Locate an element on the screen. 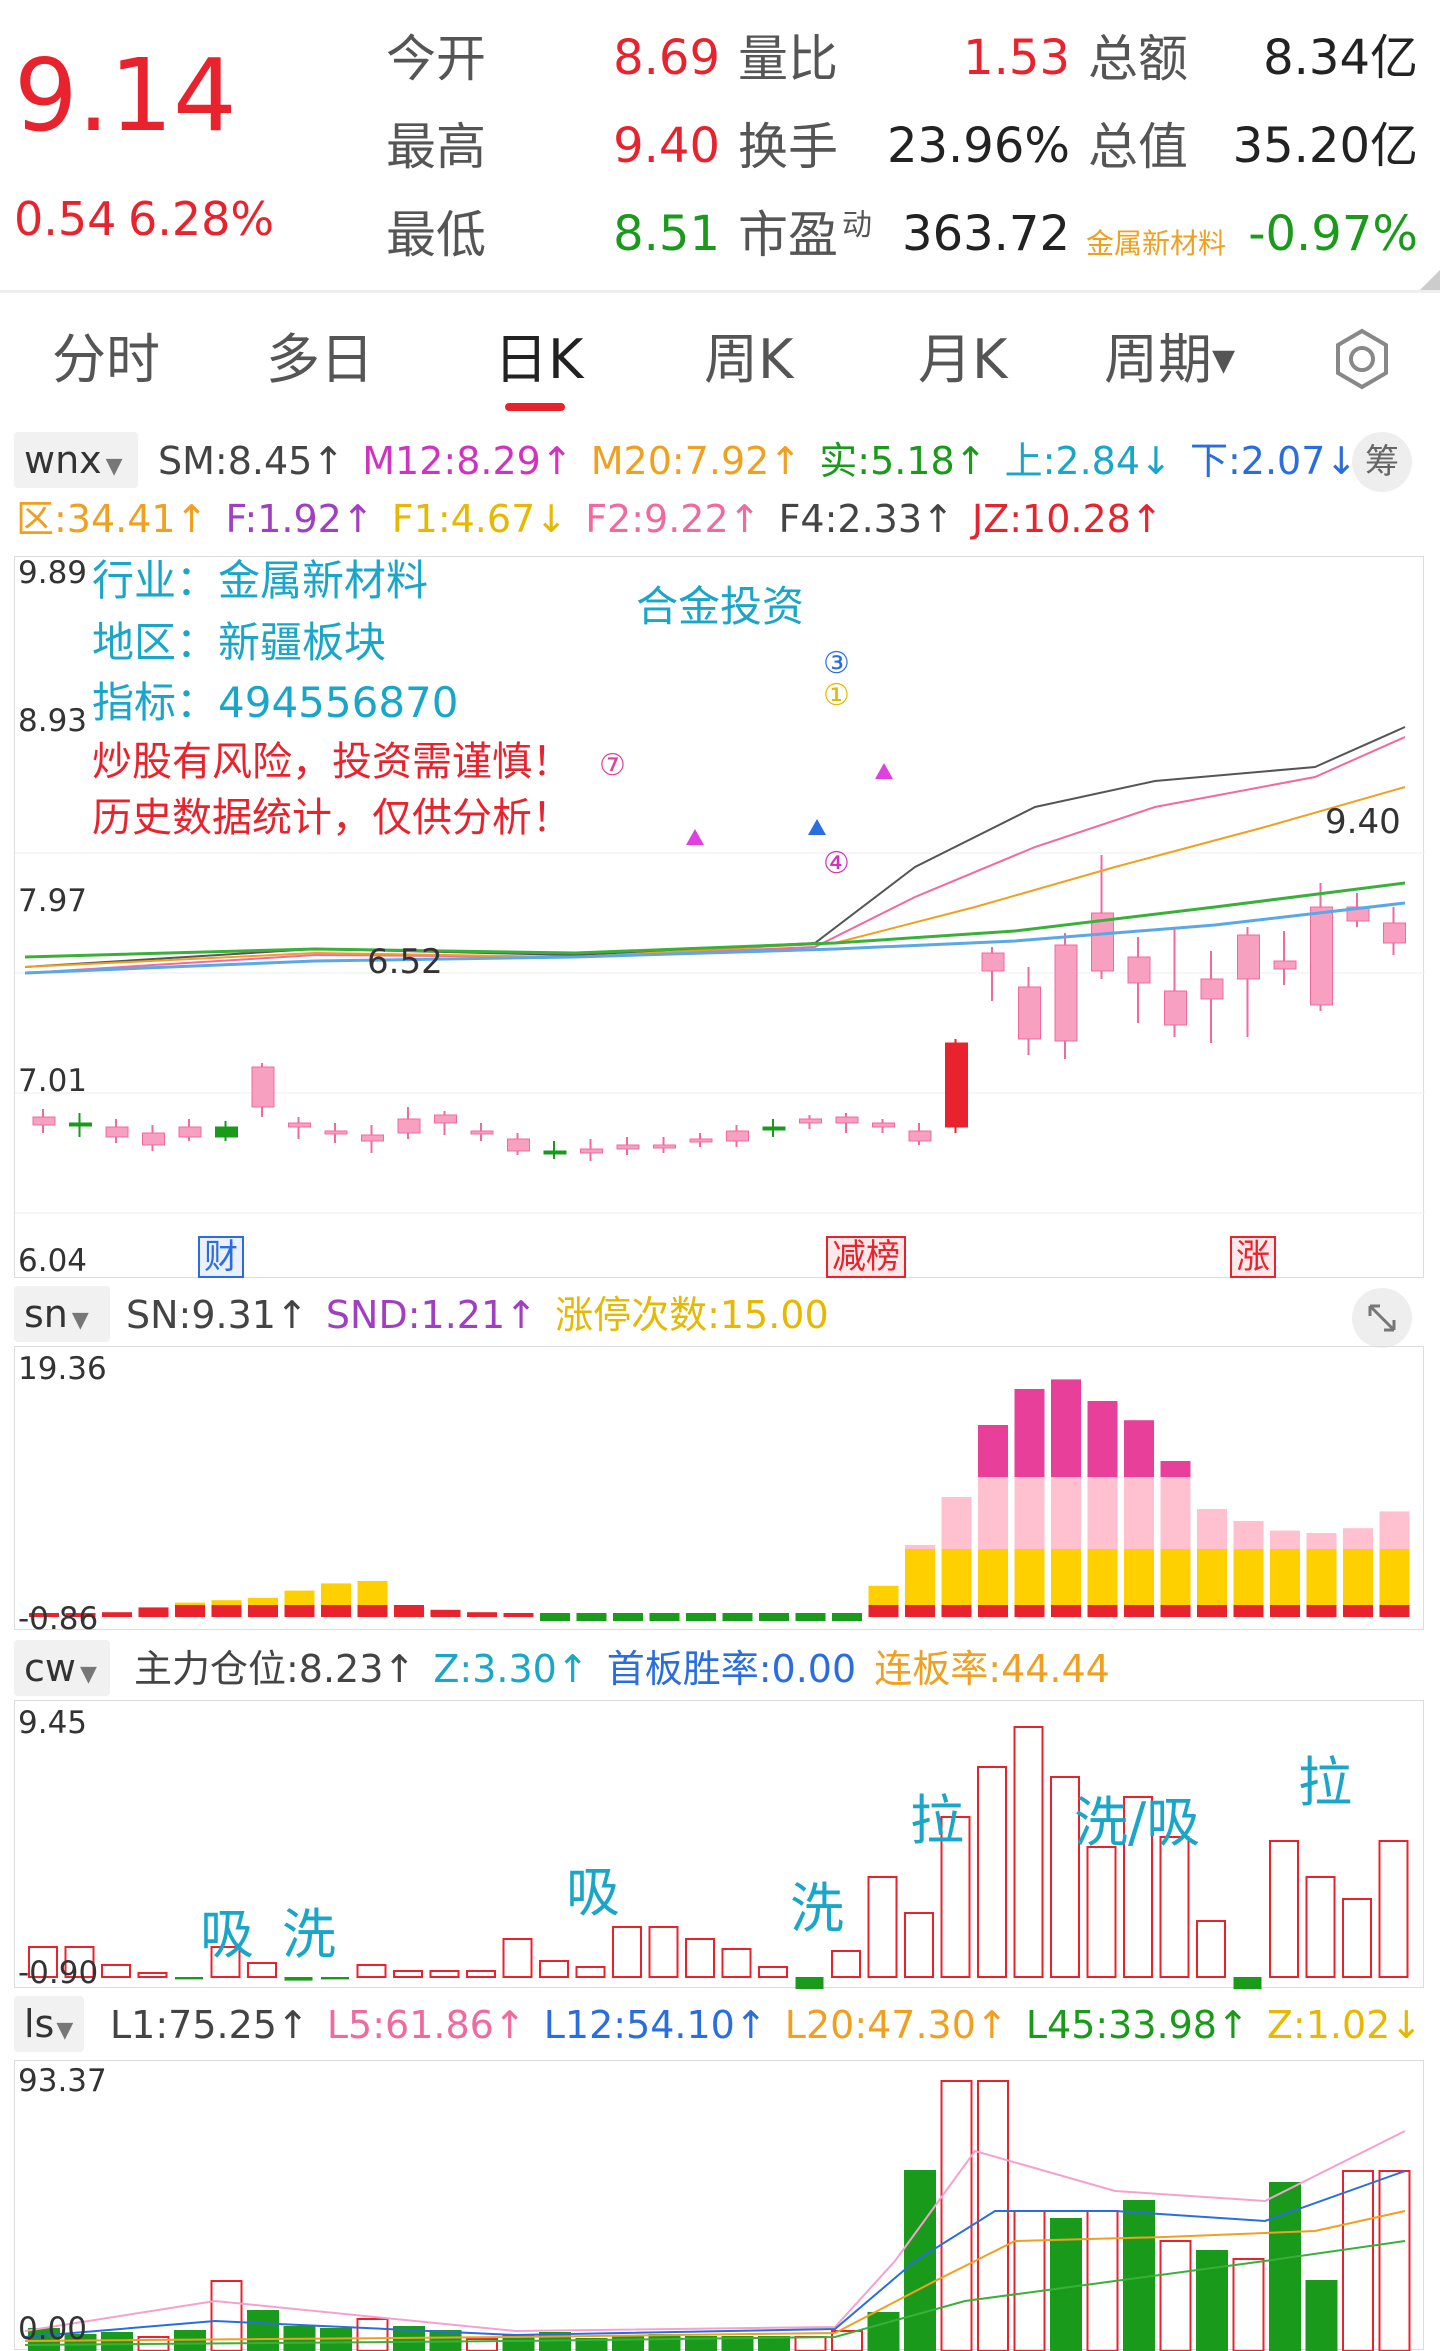  market-cap-value: 35.20亿 is located at coordinates (1325, 146).